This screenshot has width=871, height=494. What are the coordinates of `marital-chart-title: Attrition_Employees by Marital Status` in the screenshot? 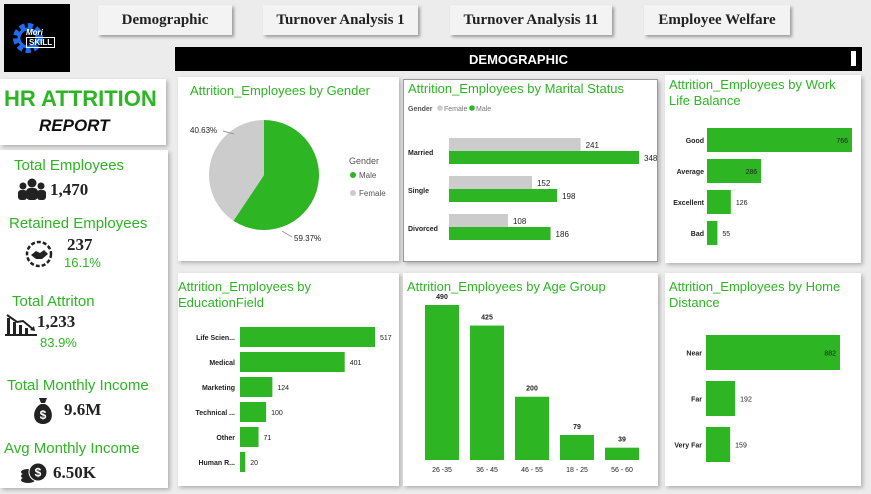 It's located at (516, 88).